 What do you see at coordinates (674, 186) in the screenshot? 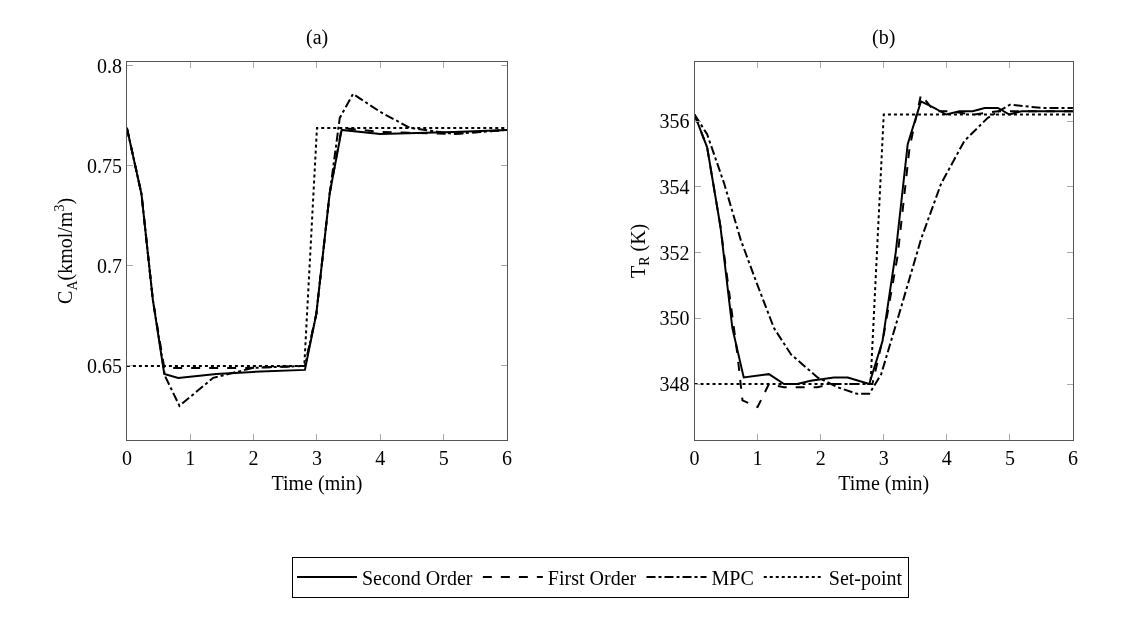
I see `y-tick-label: 354` at bounding box center [674, 186].